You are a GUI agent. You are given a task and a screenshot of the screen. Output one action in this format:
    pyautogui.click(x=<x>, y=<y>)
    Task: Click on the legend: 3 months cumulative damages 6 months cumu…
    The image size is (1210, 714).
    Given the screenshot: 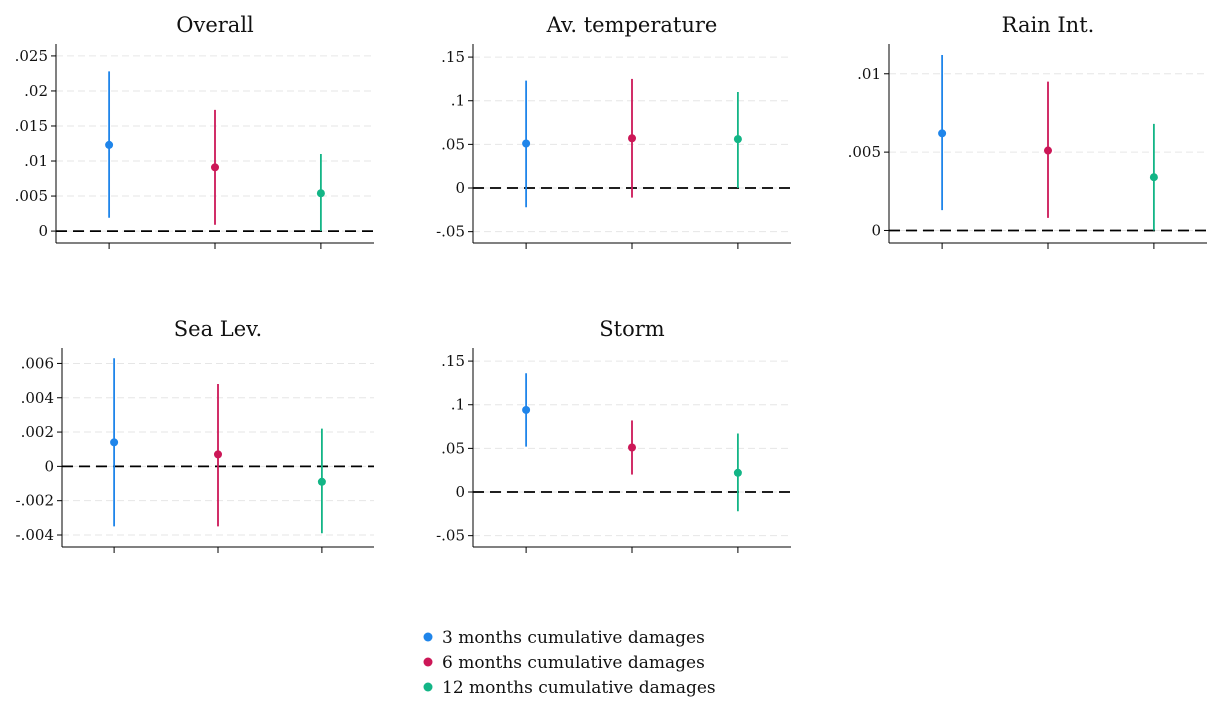 What is the action you would take?
    pyautogui.click(x=569, y=663)
    